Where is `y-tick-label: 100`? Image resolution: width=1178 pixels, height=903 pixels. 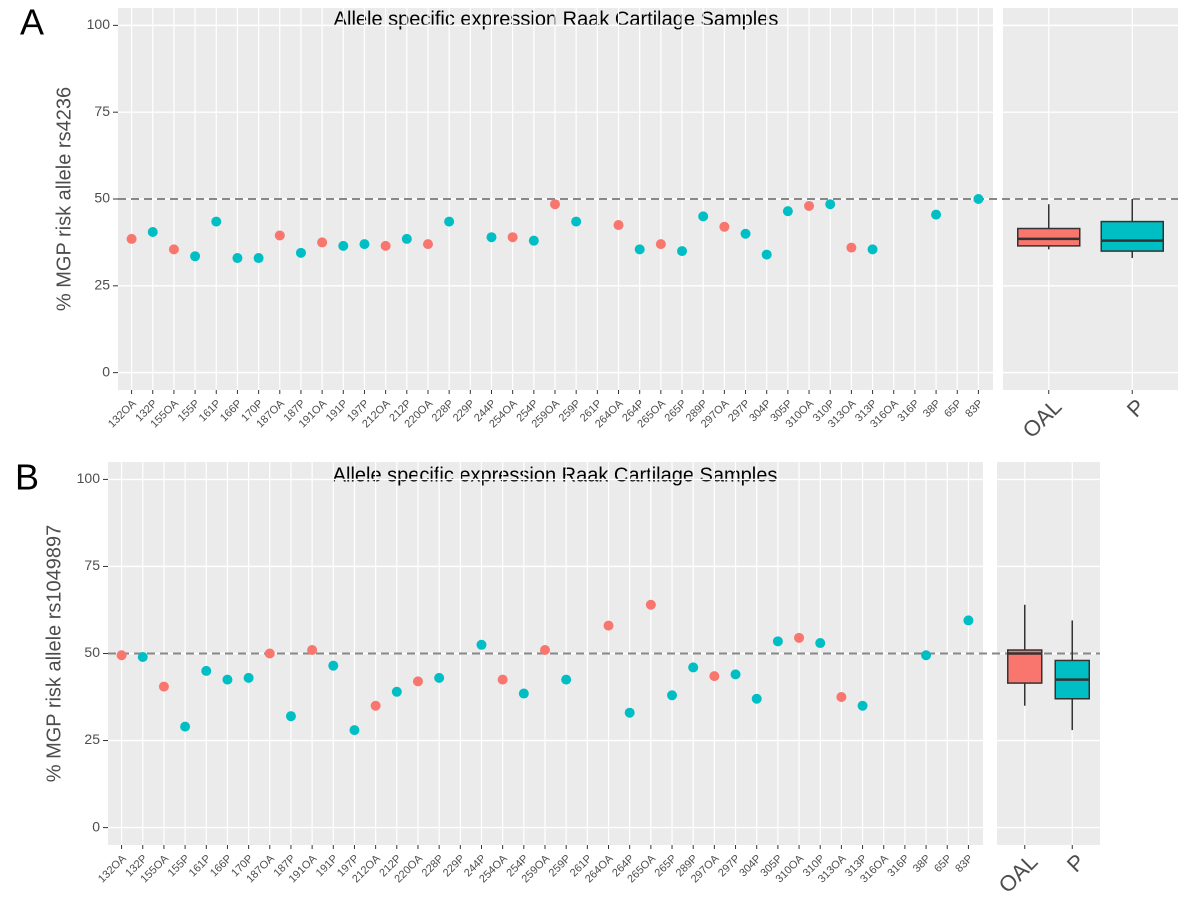 y-tick-label: 100 is located at coordinates (99, 24).